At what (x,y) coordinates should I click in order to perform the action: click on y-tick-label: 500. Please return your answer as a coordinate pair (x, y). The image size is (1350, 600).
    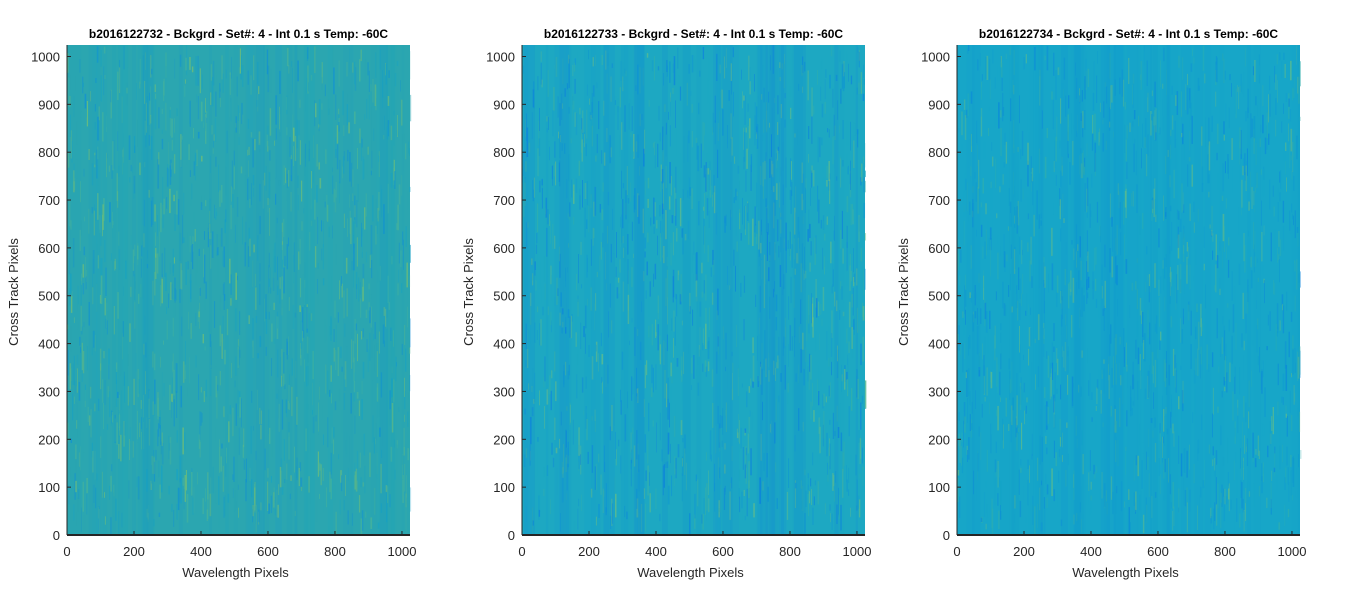
    Looking at the image, I should click on (504, 296).